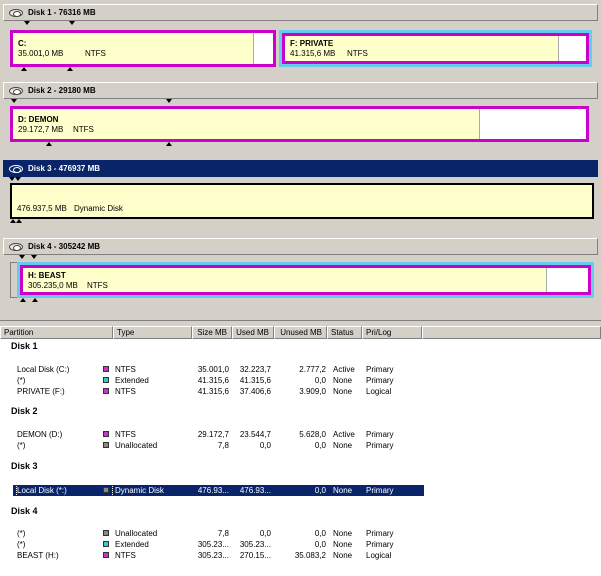 Image resolution: width=601 pixels, height=576 pixels. I want to click on cell-size: 7,8, so click(223, 445).